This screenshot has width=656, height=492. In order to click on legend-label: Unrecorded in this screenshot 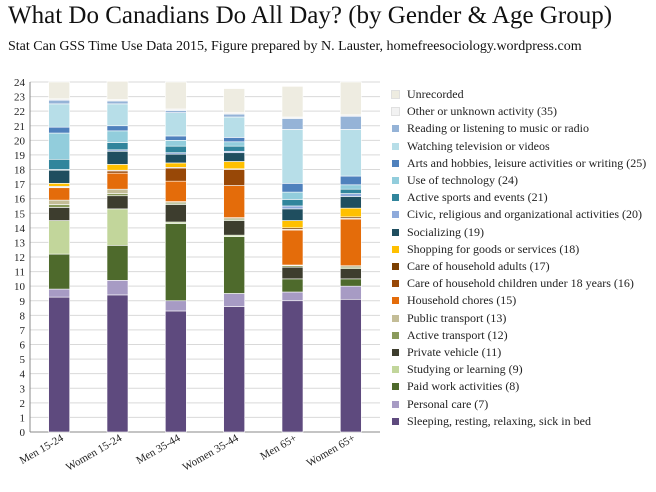, I will do `click(435, 94)`.